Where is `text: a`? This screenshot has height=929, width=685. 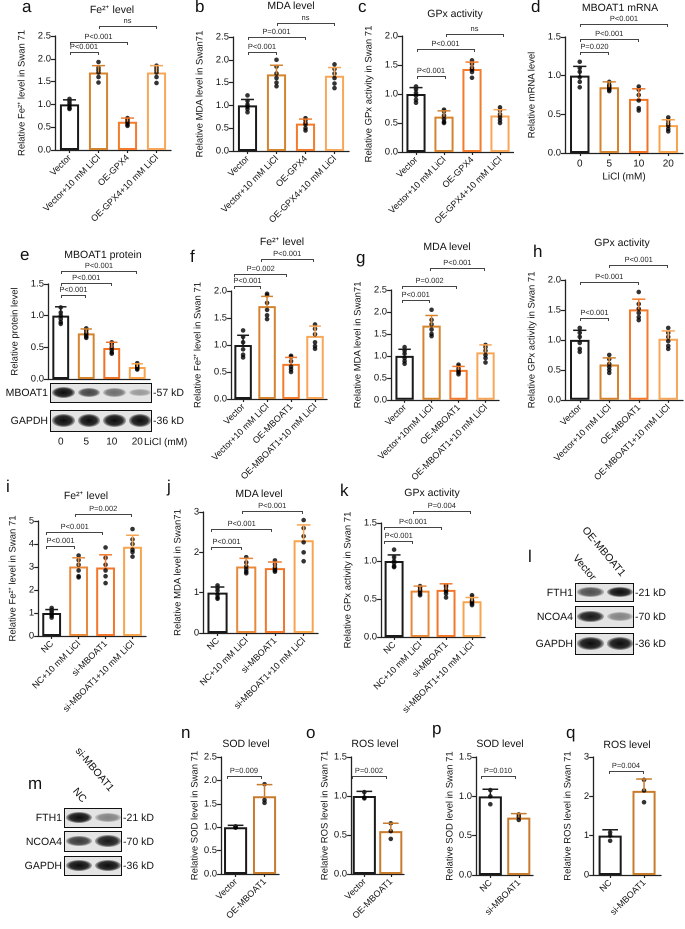
text: a is located at coordinates (27, 8).